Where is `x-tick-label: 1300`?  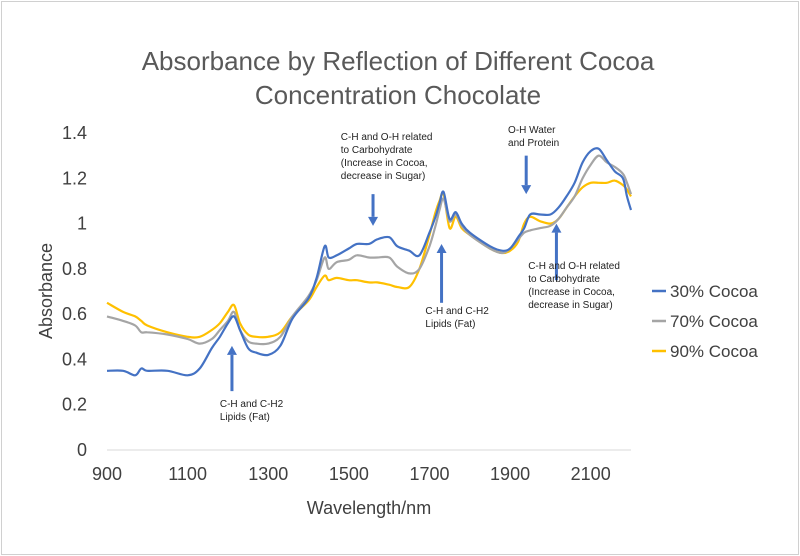 x-tick-label: 1300 is located at coordinates (268, 474).